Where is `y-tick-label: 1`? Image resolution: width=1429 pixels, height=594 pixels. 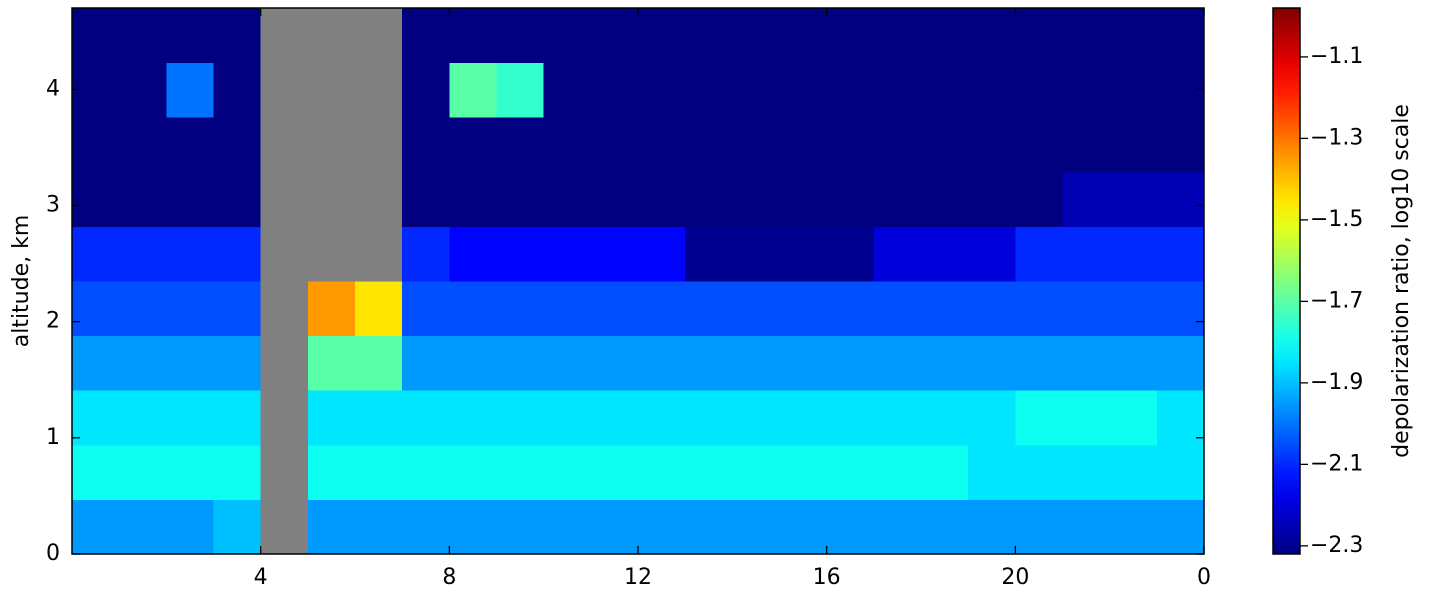 y-tick-label: 1 is located at coordinates (53, 437).